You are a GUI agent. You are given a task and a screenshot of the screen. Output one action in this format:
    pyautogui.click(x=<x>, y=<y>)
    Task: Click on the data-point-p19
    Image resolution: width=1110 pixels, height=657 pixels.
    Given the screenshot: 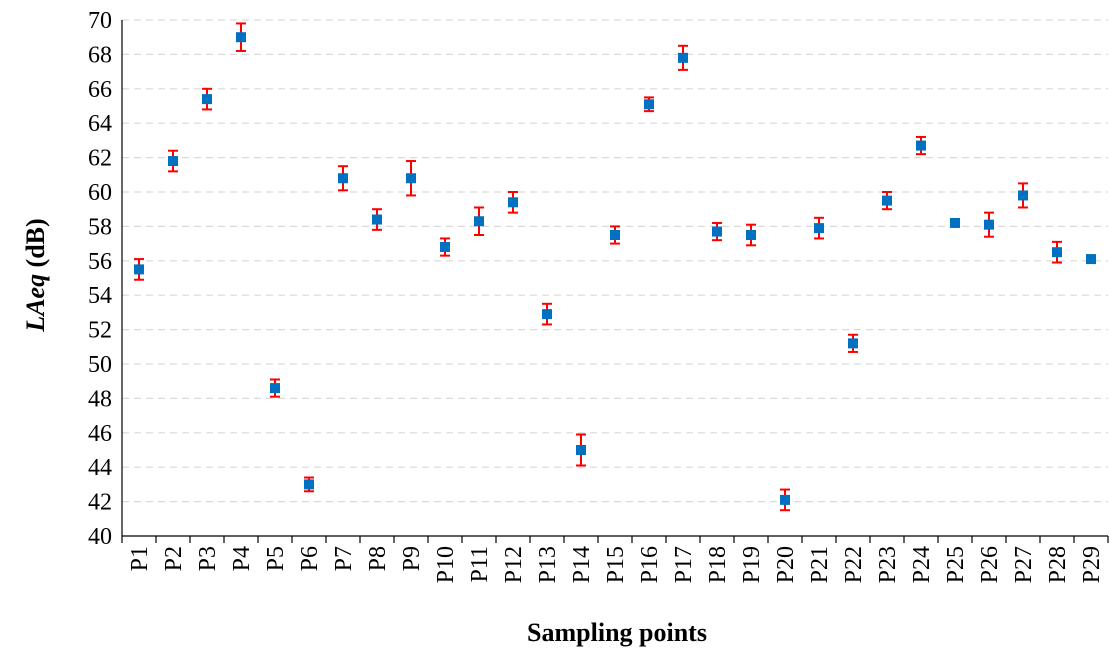 What is the action you would take?
    pyautogui.click(x=751, y=235)
    